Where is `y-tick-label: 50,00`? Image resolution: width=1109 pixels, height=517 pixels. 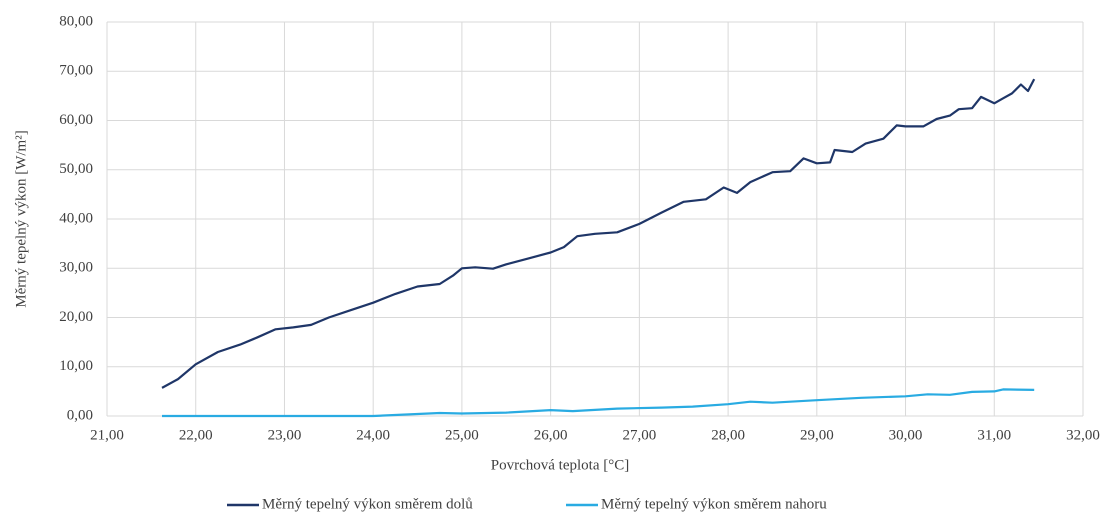 y-tick-label: 50,00 is located at coordinates (76, 169).